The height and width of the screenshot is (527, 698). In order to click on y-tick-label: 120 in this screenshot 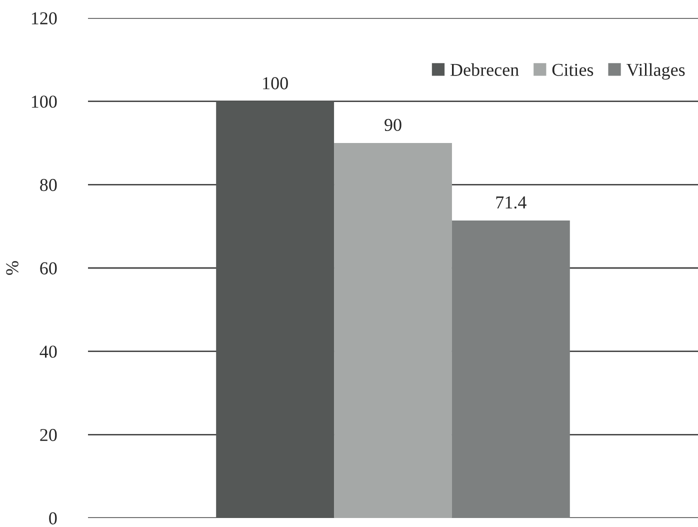, I will do `click(44, 18)`.